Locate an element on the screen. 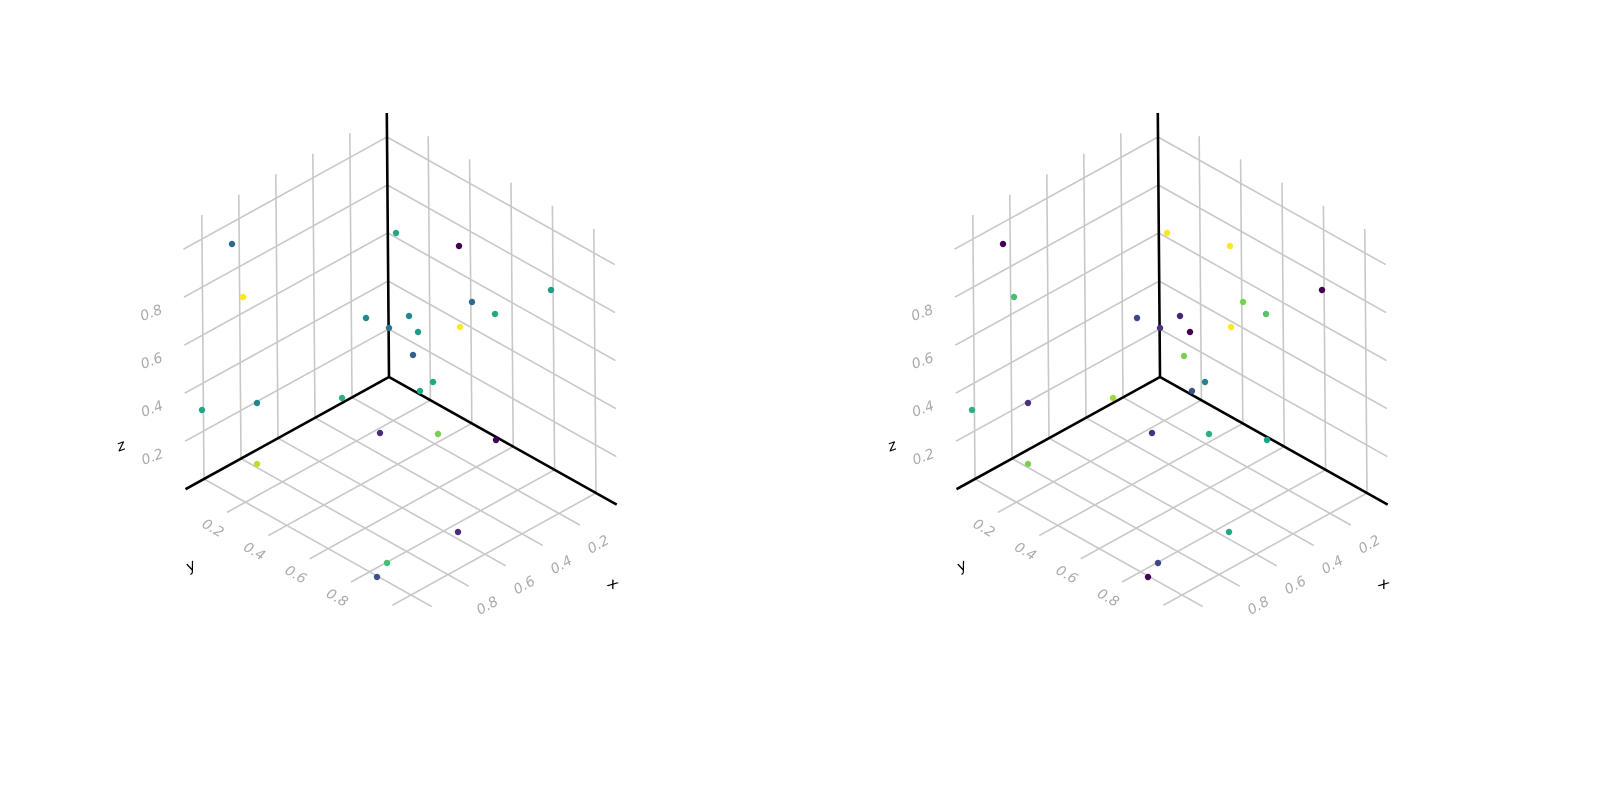 The height and width of the screenshot is (800, 1600). y-axis is located at coordinates (1058, 433).